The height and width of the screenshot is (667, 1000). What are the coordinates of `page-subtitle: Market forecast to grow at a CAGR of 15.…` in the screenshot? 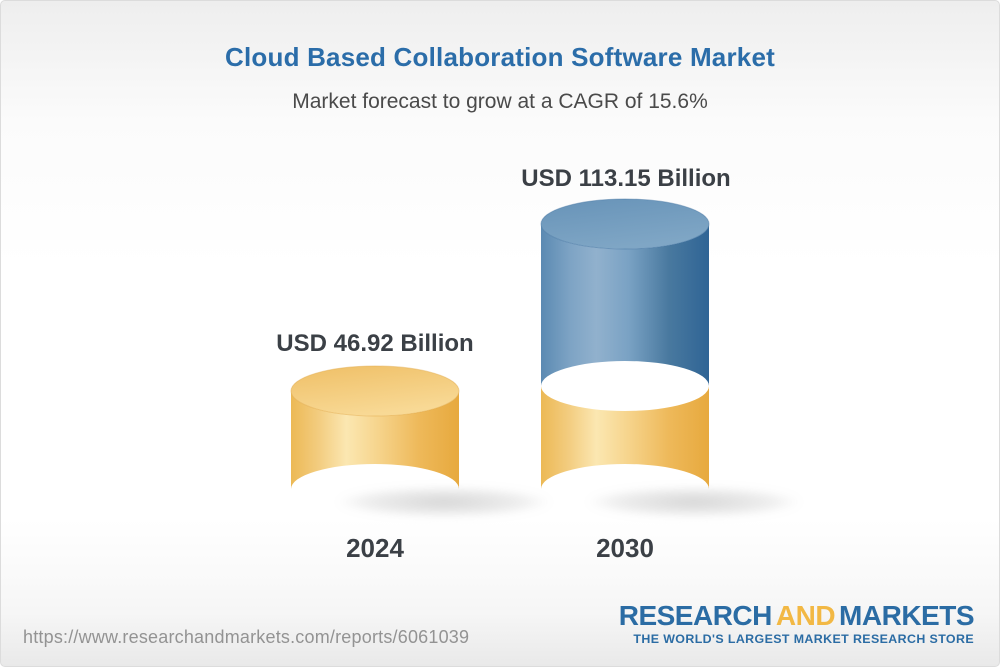 It's located at (500, 101).